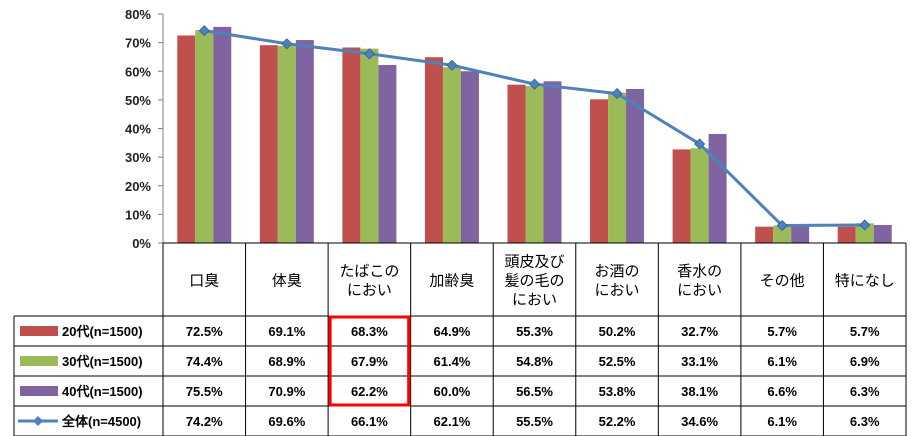 Image resolution: width=922 pixels, height=436 pixels. Describe the element at coordinates (699, 391) in the screenshot. I see `data-cell-label: 38.1%` at that location.